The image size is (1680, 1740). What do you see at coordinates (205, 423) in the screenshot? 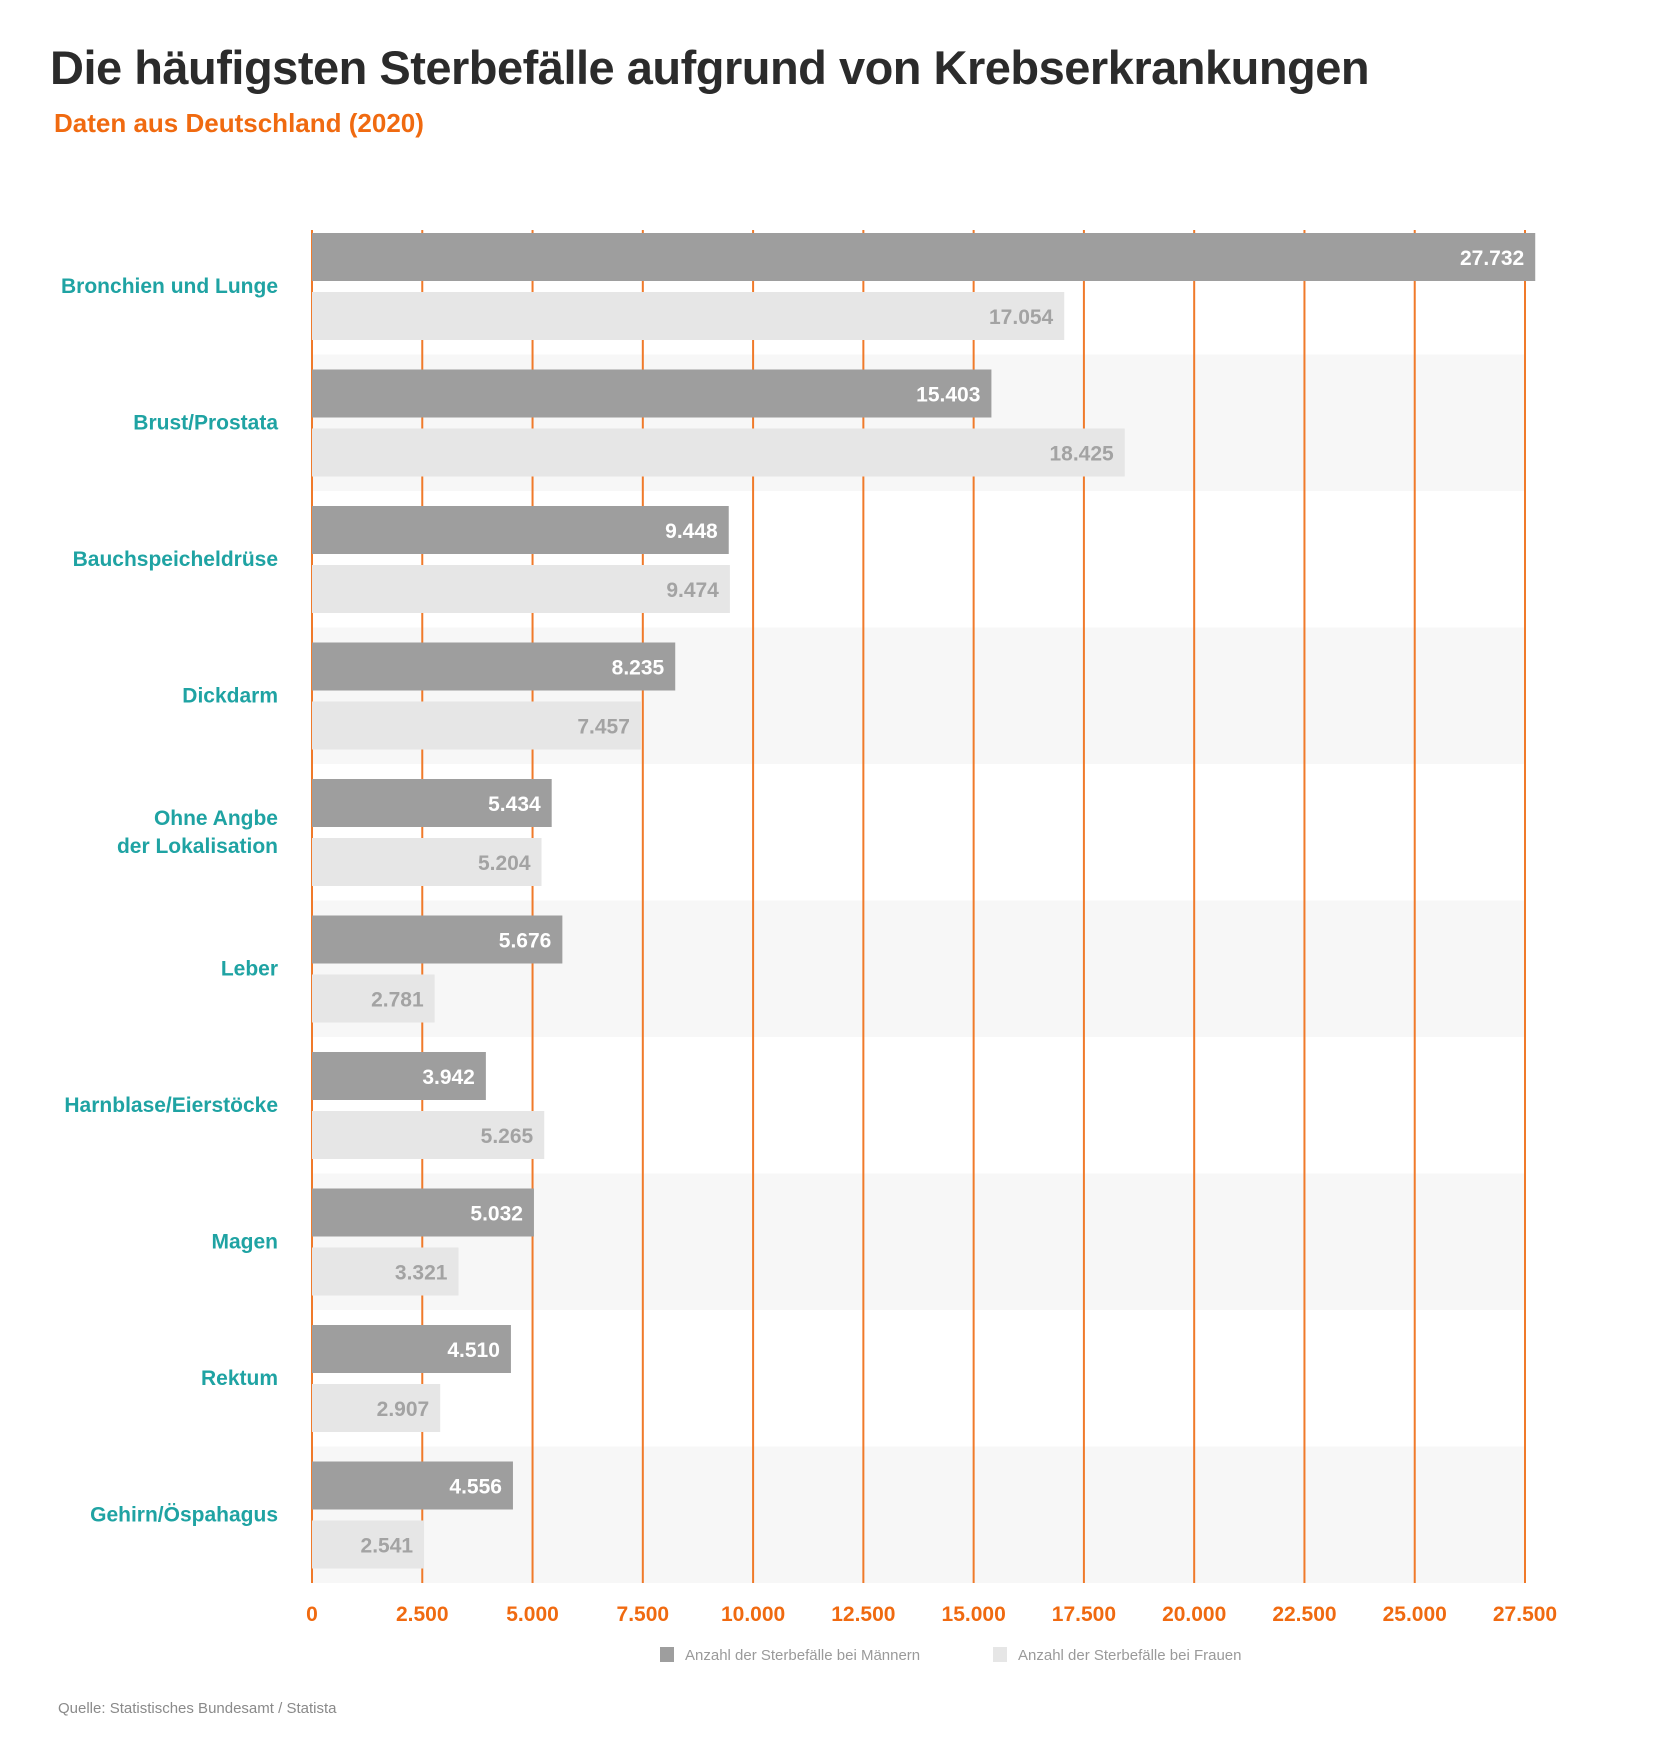
I see `category-label: Brust/Prostata` at bounding box center [205, 423].